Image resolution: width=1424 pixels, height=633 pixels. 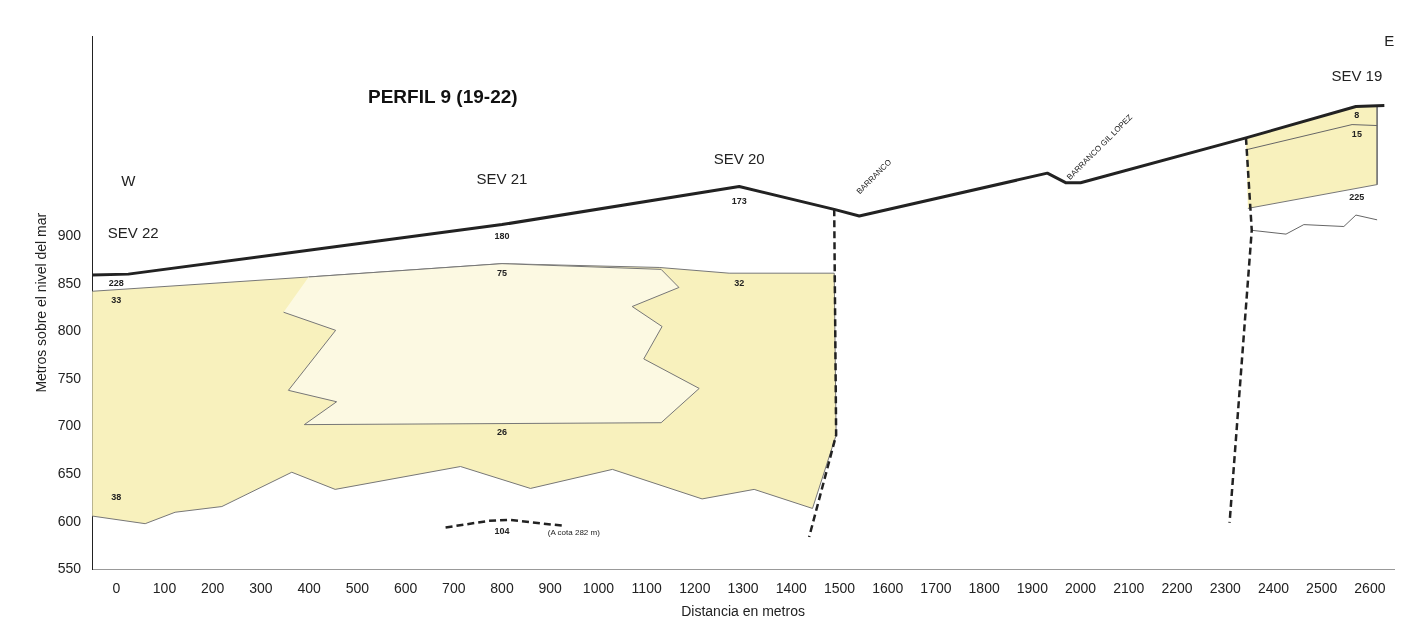 I want to click on annotation: 8, so click(x=1357, y=115).